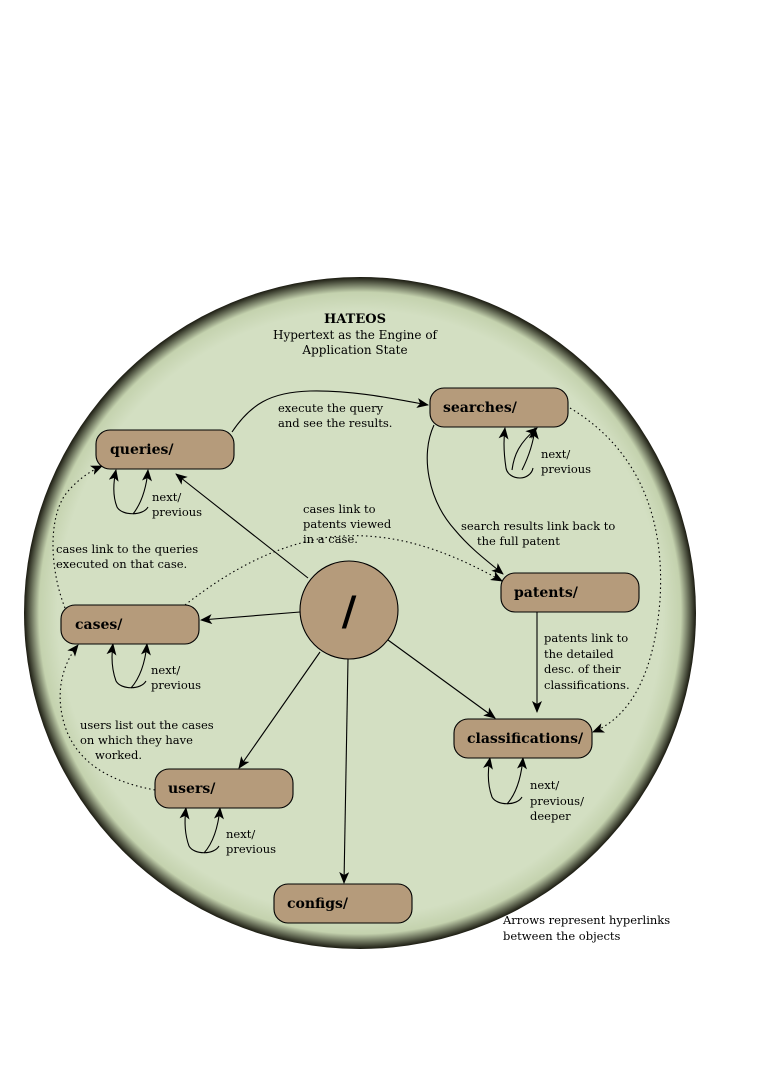 The image size is (761, 1076). Describe the element at coordinates (615, 570) in the screenshot. I see `edge-searches-classifications` at that location.